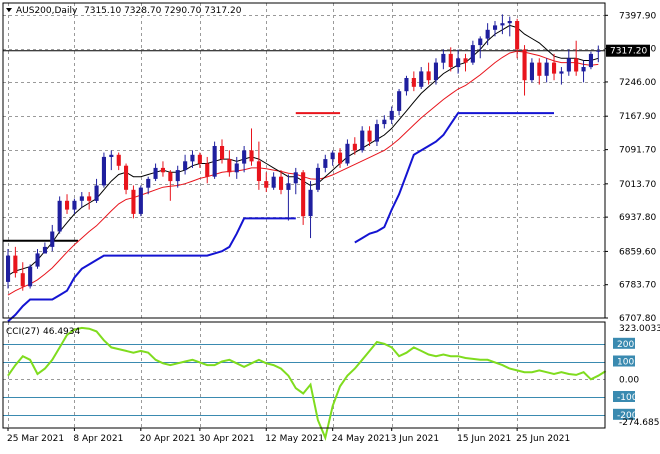  Describe the element at coordinates (637, 286) in the screenshot. I see `price-tick-label: 6783.70` at that location.